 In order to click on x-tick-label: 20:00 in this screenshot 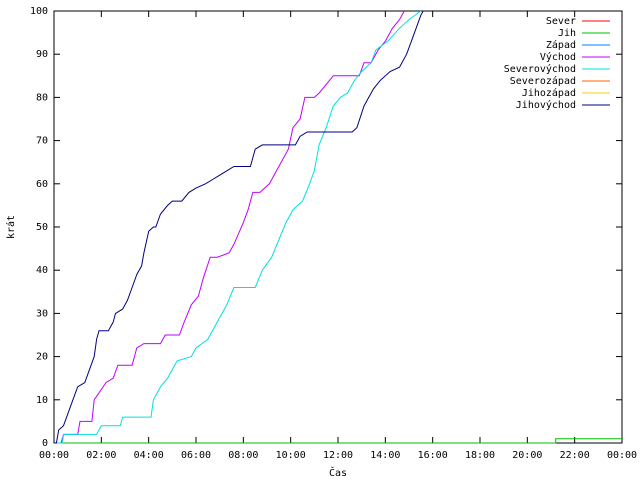, I will do `click(527, 455)`.